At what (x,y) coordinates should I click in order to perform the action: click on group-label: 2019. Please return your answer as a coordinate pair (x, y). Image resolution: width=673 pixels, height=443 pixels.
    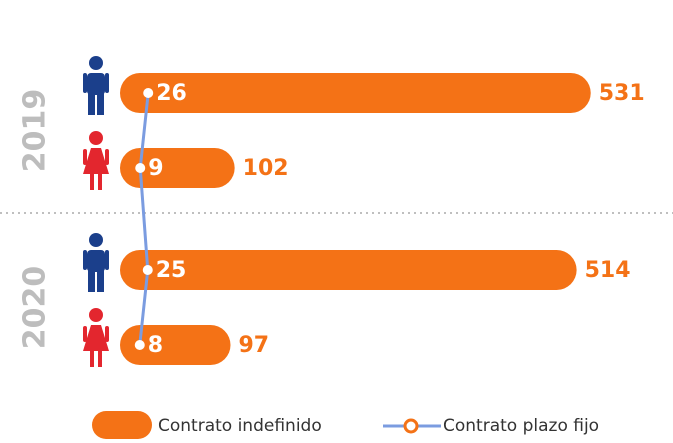
    Looking at the image, I should click on (35, 131).